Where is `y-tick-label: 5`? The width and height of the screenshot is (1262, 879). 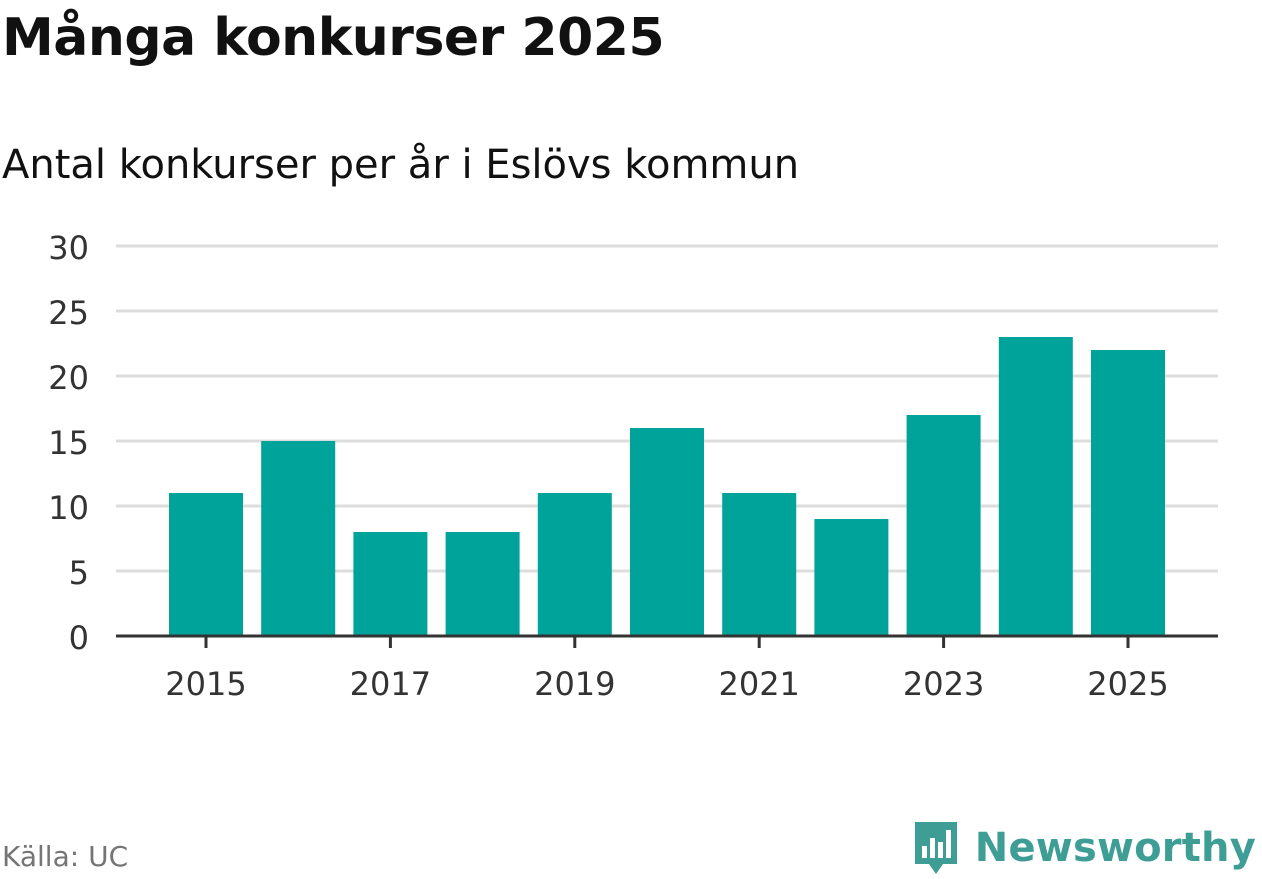 y-tick-label: 5 is located at coordinates (79, 573).